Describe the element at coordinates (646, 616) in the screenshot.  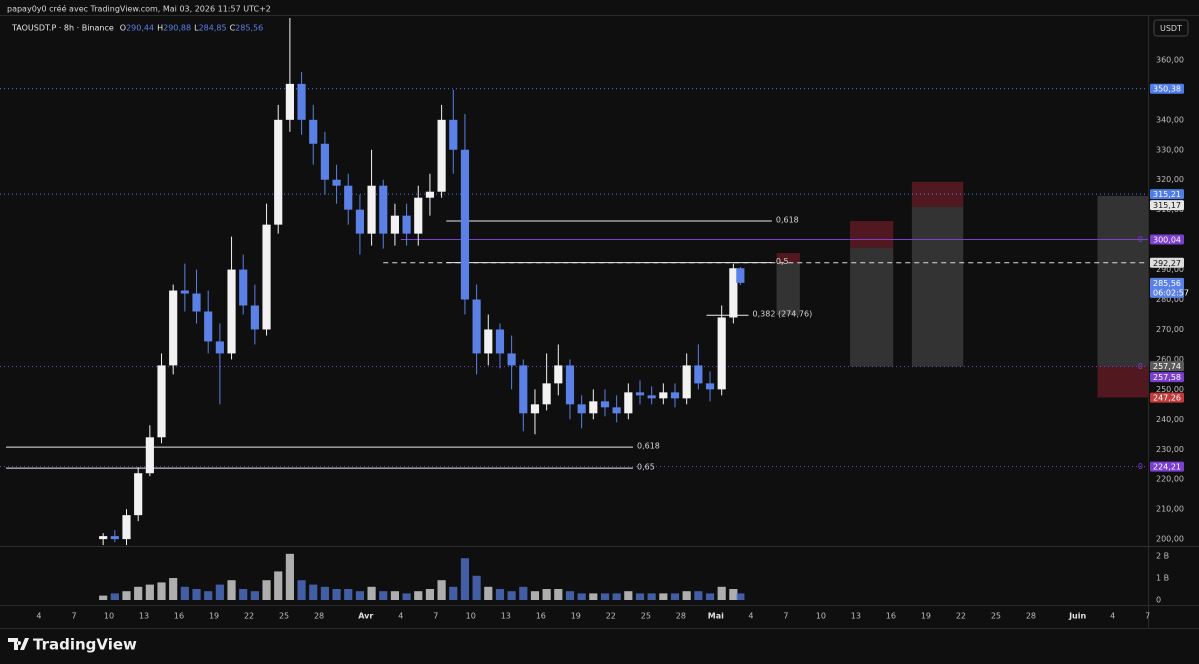
I see `x-tick-label: 25` at that location.